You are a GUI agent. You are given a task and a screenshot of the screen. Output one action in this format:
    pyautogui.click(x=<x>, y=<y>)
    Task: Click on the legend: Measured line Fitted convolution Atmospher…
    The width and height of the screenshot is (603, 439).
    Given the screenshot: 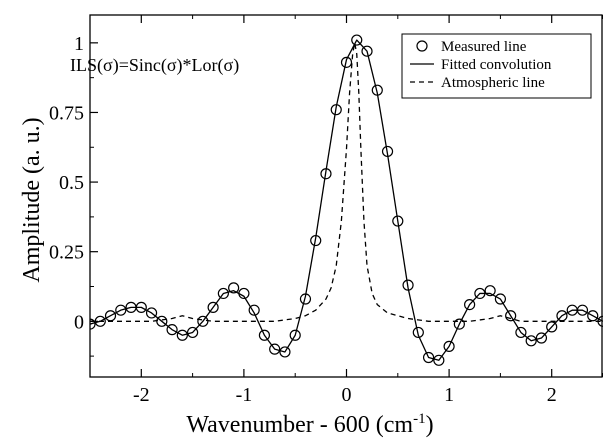 What is the action you would take?
    pyautogui.click(x=496, y=66)
    